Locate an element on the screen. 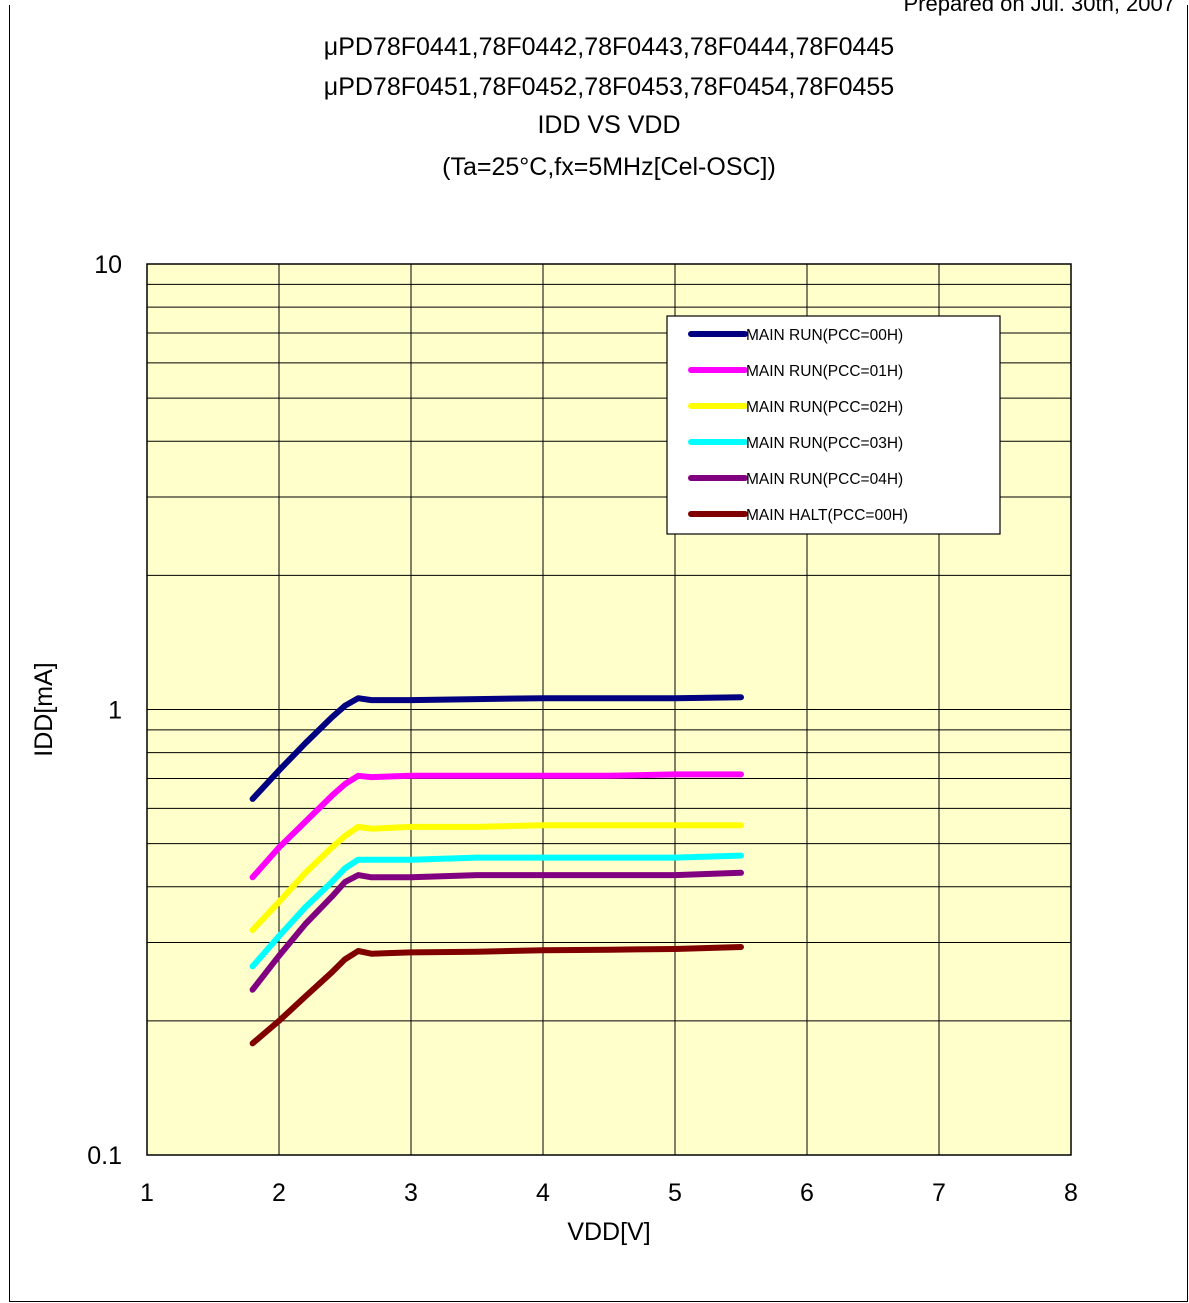  y-tick-label: 0.1 is located at coordinates (104, 1156).